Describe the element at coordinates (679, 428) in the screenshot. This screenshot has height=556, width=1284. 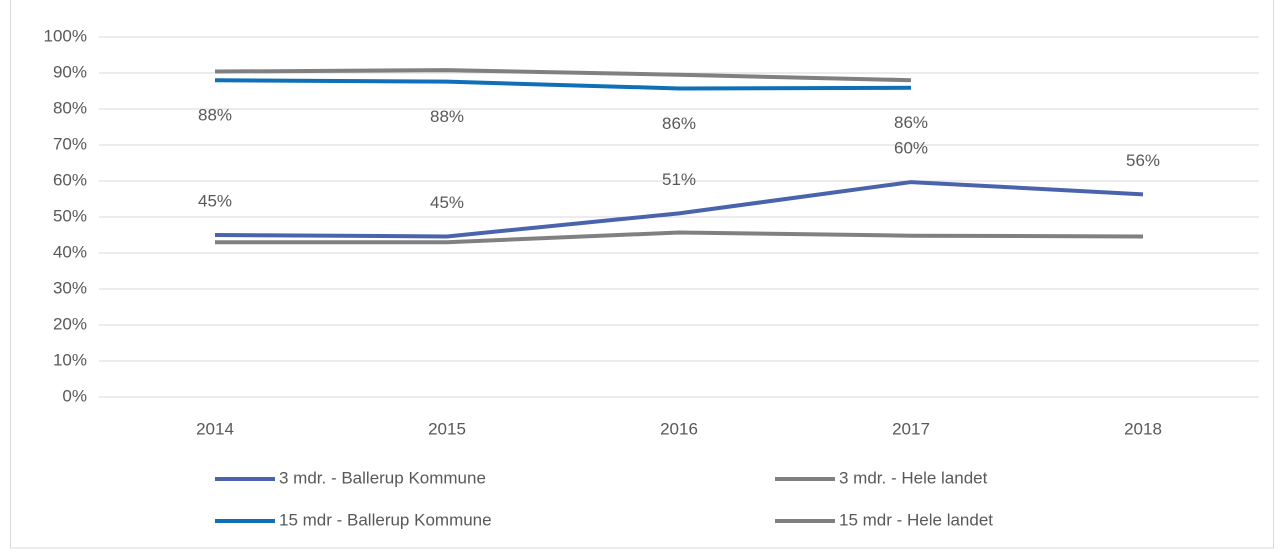
I see `x-tick-label: 2016` at that location.